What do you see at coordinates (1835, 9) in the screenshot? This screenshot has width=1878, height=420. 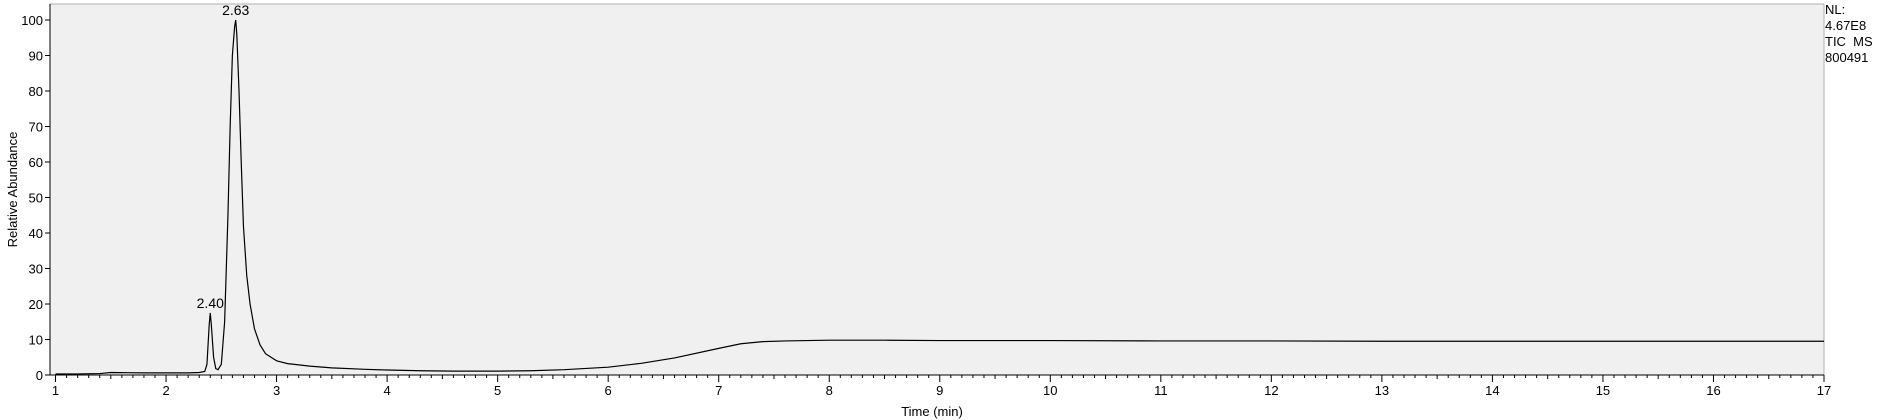 I see `info-line: NL:` at bounding box center [1835, 9].